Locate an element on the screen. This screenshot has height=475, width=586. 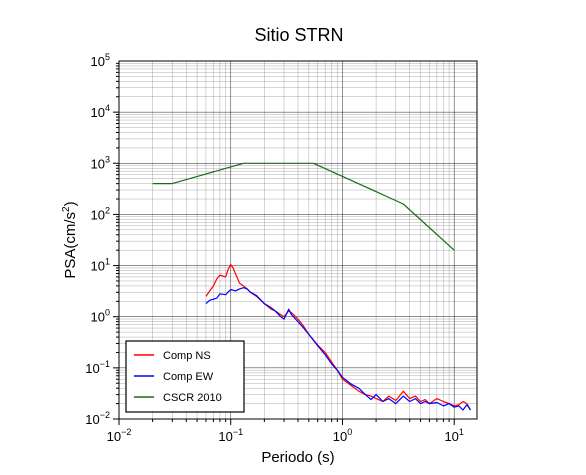
y-tick-label: 10⁵ is located at coordinates (100, 60).